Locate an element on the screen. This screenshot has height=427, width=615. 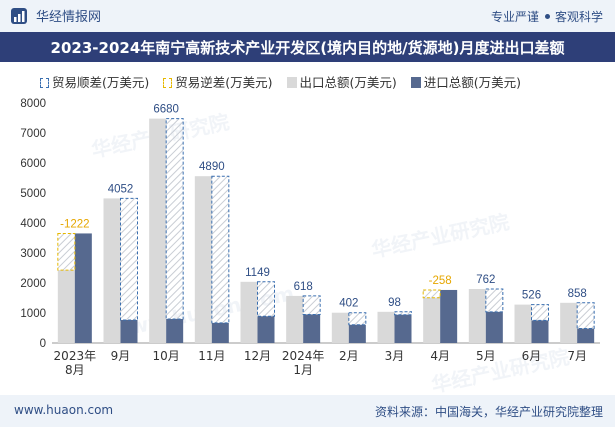
balance-data-label: 6680 is located at coordinates (166, 110).